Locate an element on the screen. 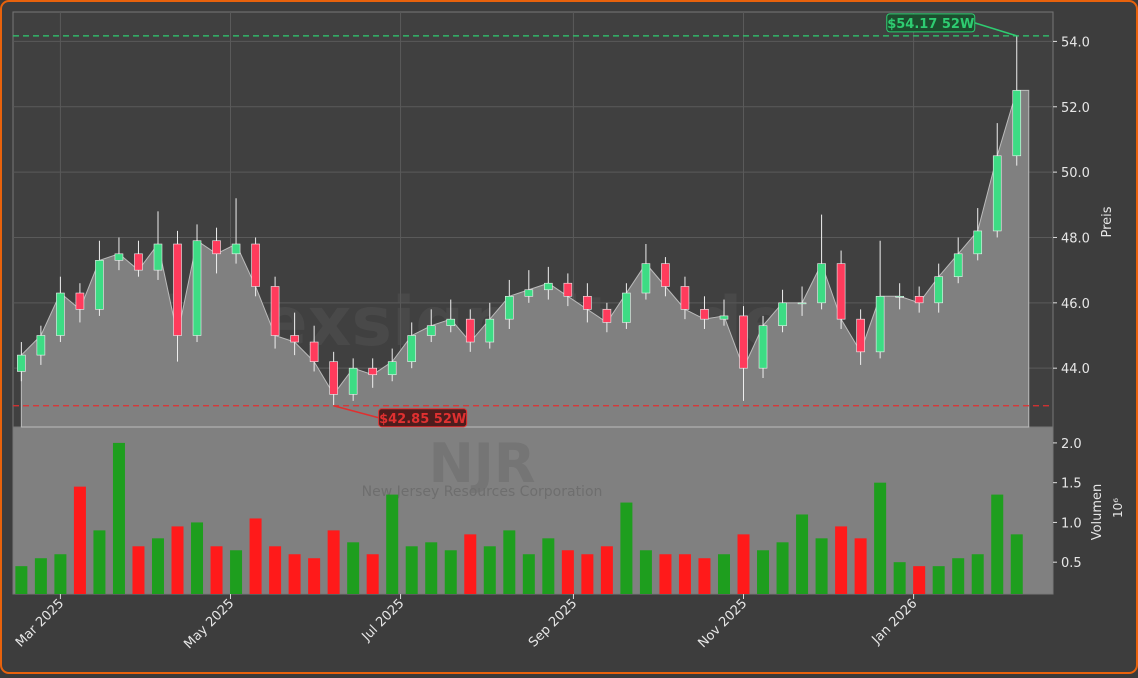  y-tick-label: 44.0 is located at coordinates (1075, 369).